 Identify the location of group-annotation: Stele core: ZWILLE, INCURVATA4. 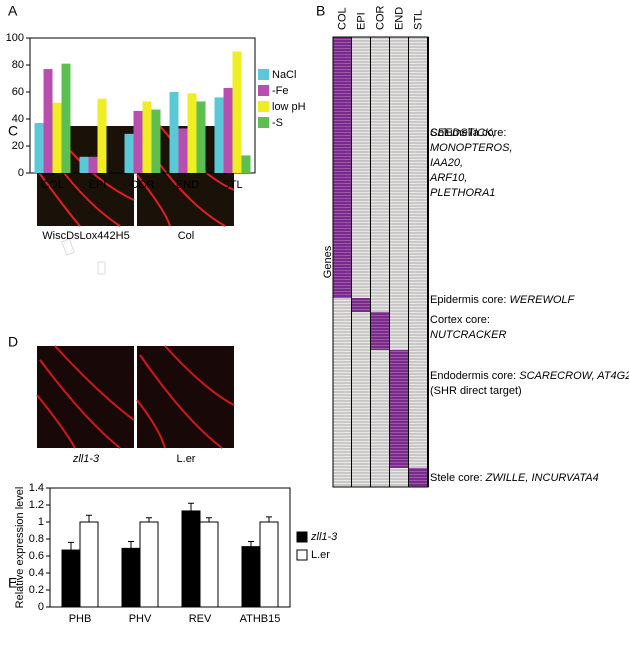
(514, 478).